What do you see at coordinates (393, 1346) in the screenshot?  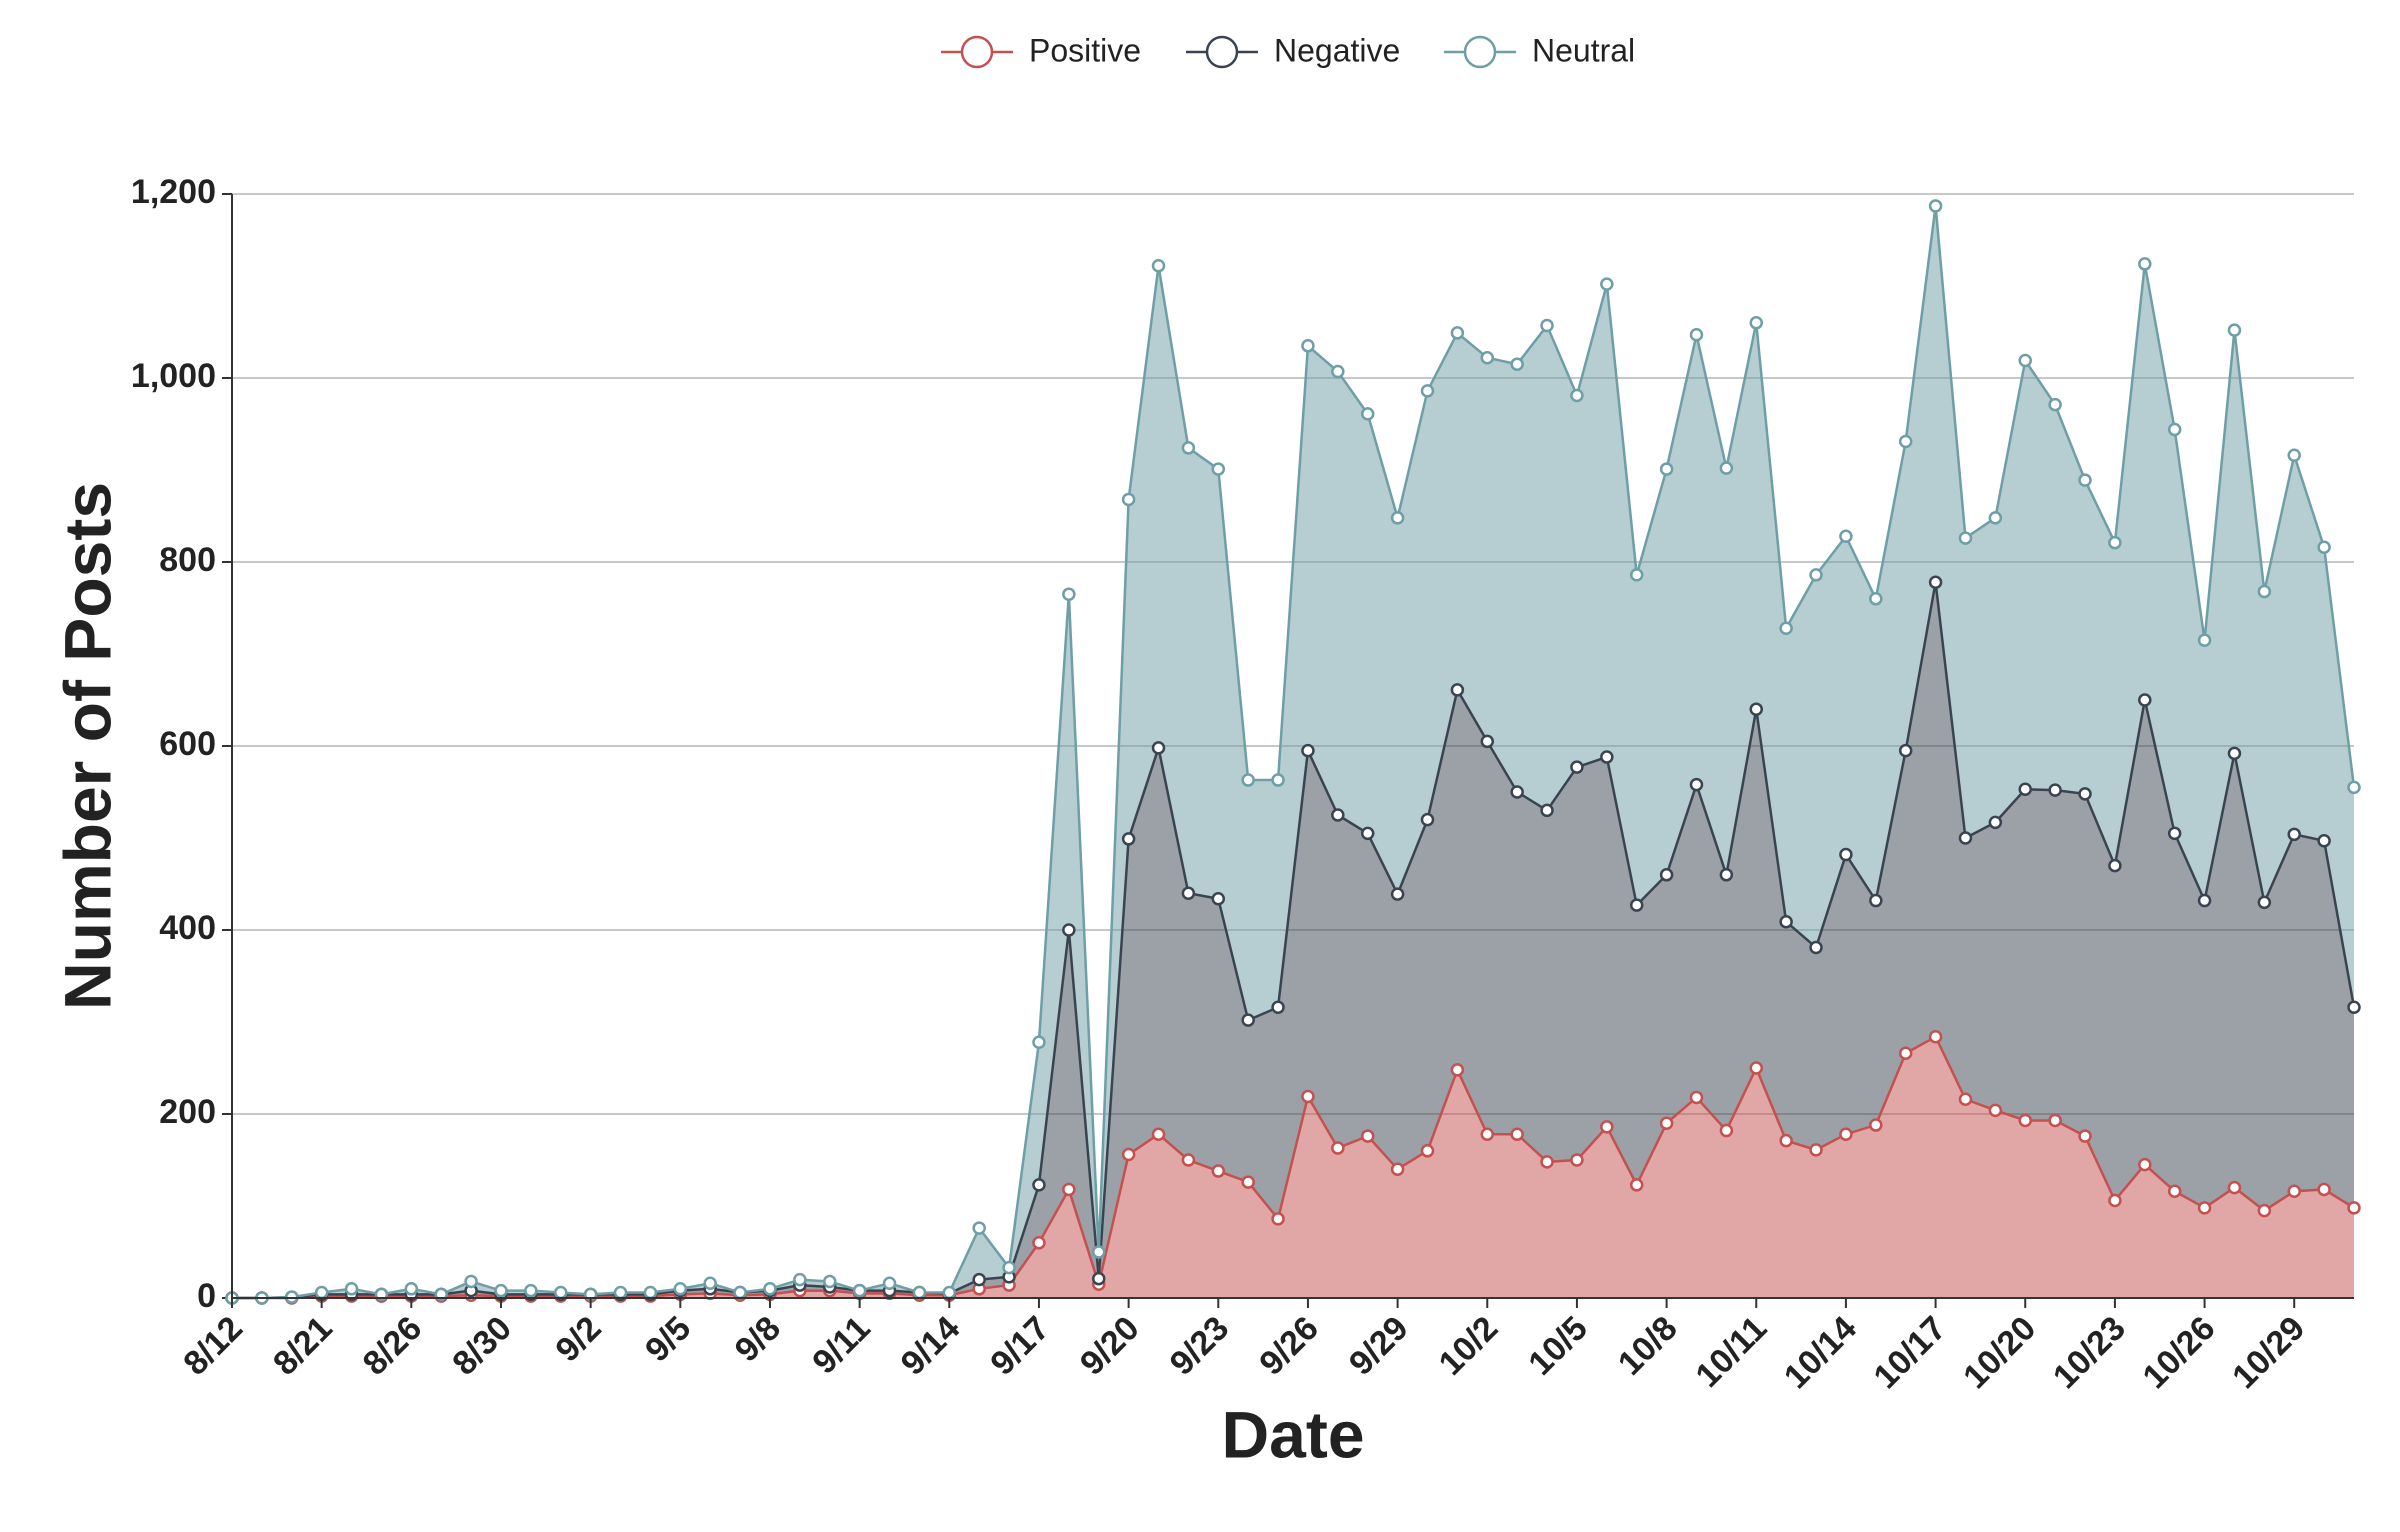 I see `x-tick-label: 8/26` at bounding box center [393, 1346].